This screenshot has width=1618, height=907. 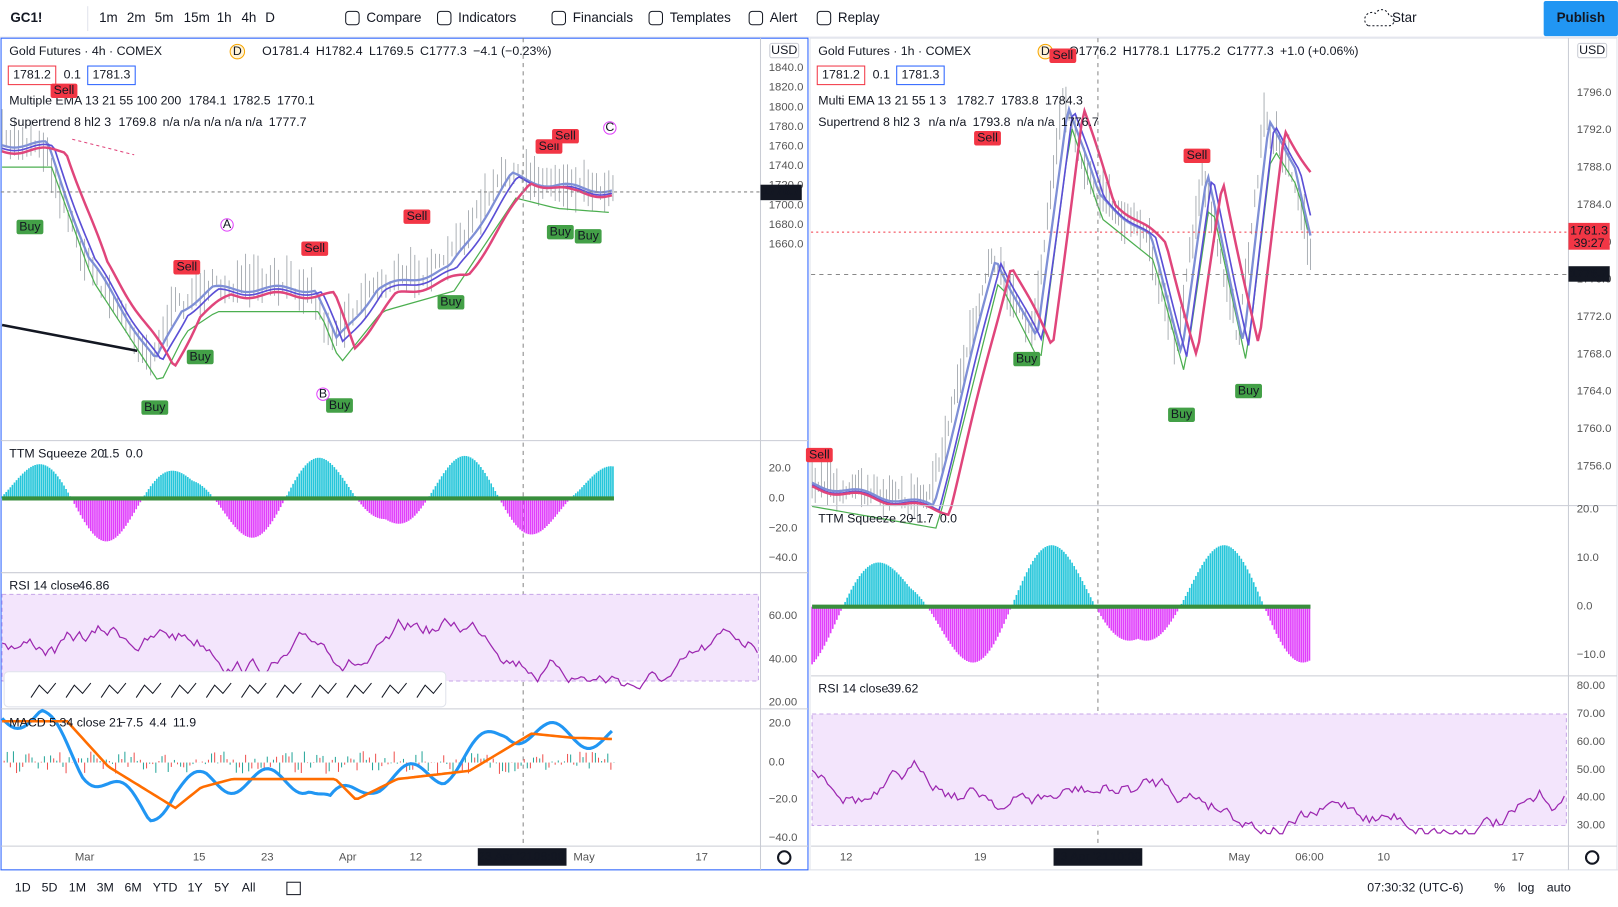 What do you see at coordinates (1589, 274) in the screenshot?
I see `last-price-tag` at bounding box center [1589, 274].